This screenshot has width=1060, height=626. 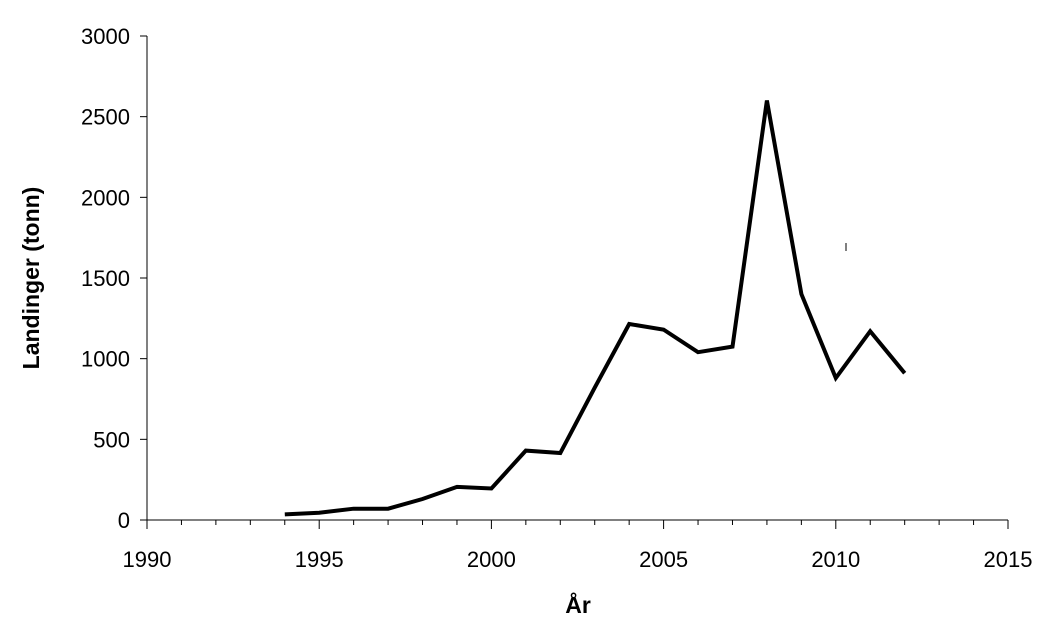 What do you see at coordinates (31, 278) in the screenshot?
I see `y-axis-title: Landinger (tonn)` at bounding box center [31, 278].